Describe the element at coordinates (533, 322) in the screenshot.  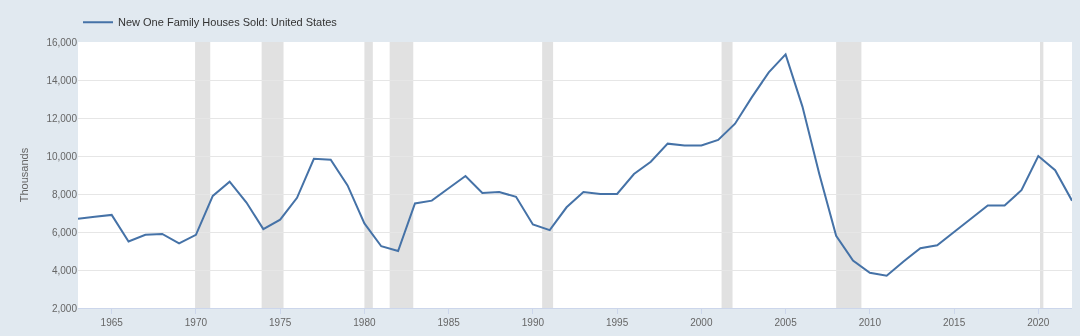
I see `x-tick-label: 1990` at that location.